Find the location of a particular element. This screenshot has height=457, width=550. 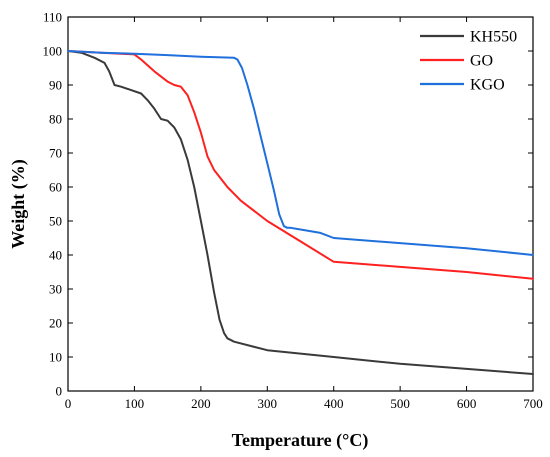

legend-label-kh550: KH550 is located at coordinates (493, 37).